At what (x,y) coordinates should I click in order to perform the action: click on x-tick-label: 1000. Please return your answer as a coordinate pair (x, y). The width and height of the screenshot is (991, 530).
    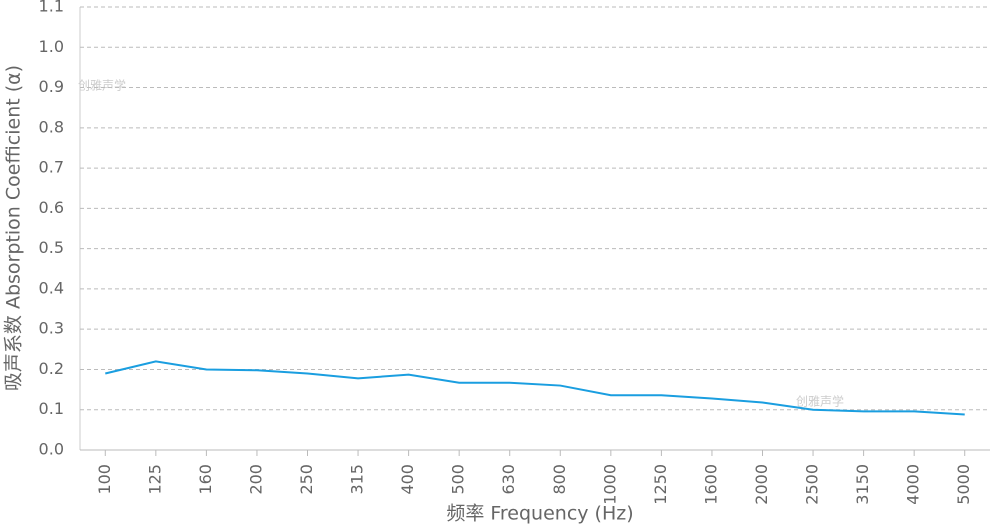
    Looking at the image, I should click on (609, 484).